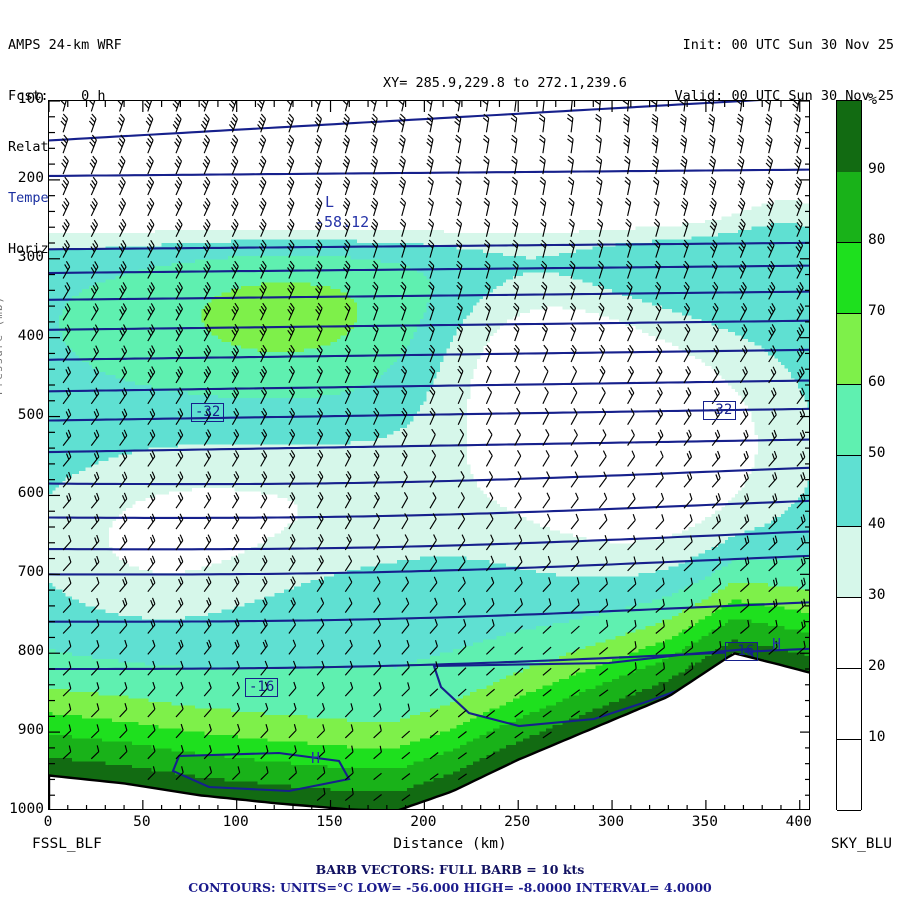  I want to click on model-title: AMPS 24-km WRF, so click(65, 45).